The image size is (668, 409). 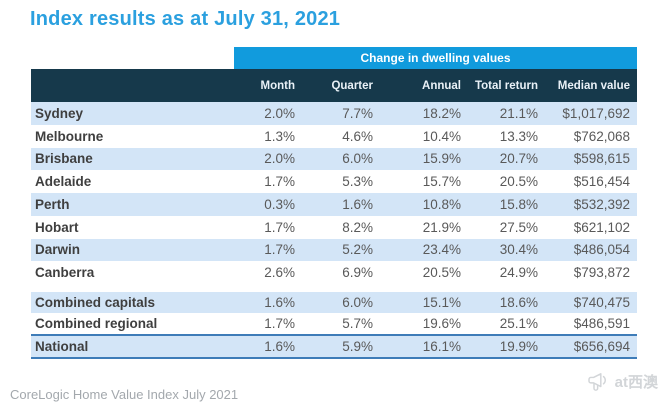 What do you see at coordinates (441, 113) in the screenshot?
I see `cell-annual: 18.2%` at bounding box center [441, 113].